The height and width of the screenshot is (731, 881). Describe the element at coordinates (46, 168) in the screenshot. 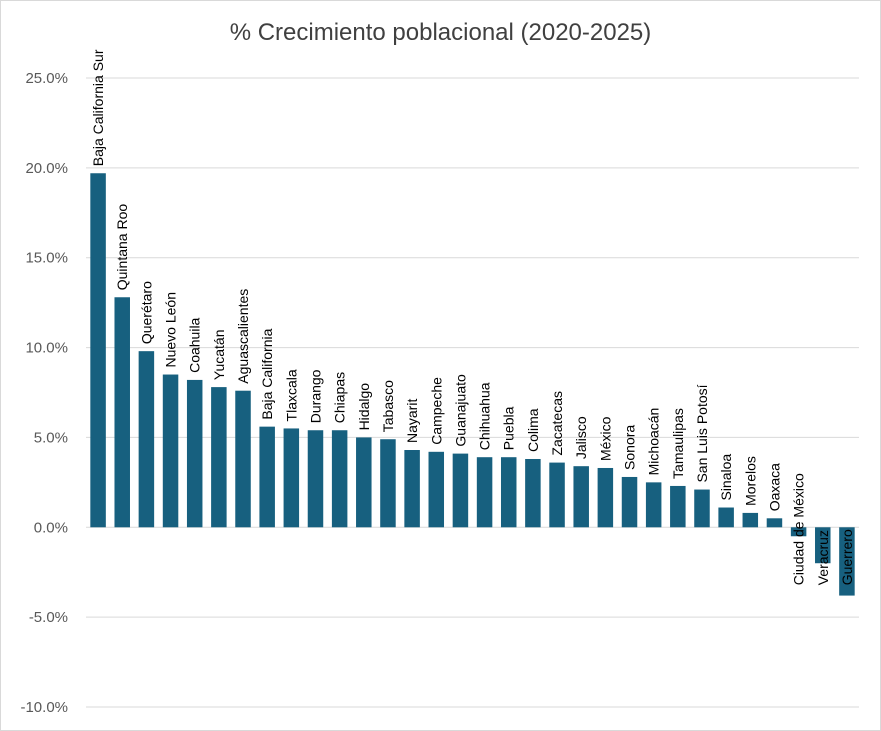

I see `y-tick-label: 20.0%` at that location.